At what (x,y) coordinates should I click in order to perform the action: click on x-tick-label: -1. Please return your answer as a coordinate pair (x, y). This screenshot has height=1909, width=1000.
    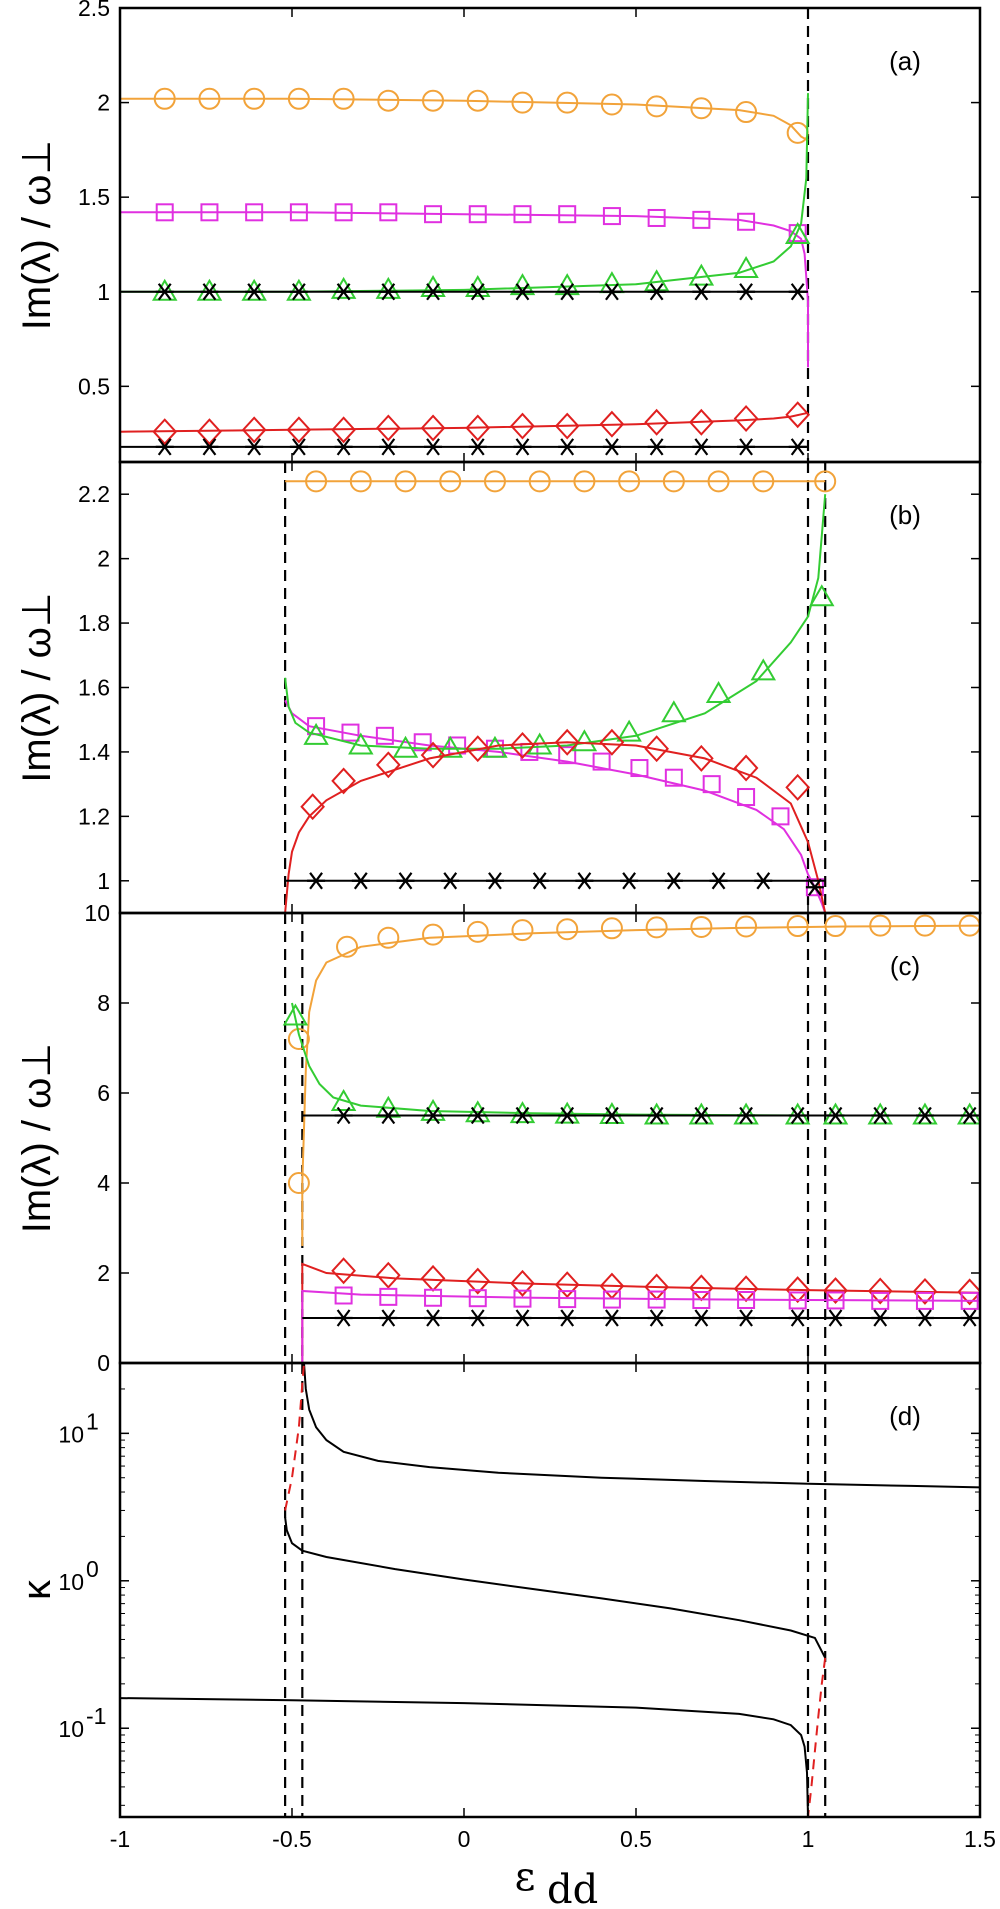
    Looking at the image, I should click on (120, 1839).